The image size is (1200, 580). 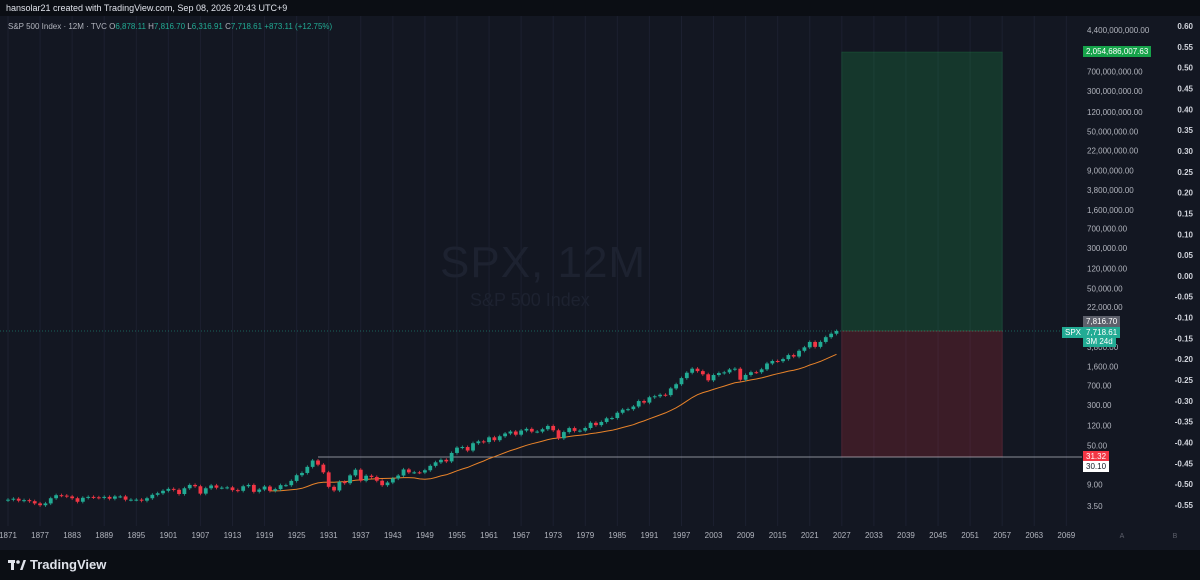 What do you see at coordinates (1184, 380) in the screenshot?
I see `percent-tick-label: -0.25` at bounding box center [1184, 380].